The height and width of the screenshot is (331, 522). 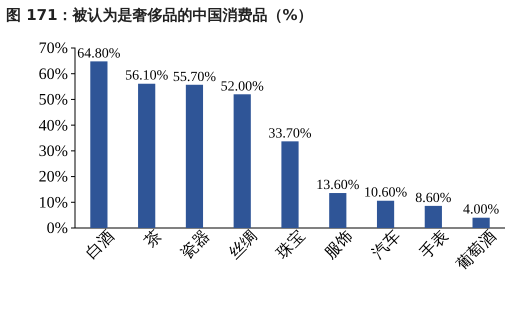 I want to click on x-tick-label: 葡萄酒, so click(x=476, y=250).